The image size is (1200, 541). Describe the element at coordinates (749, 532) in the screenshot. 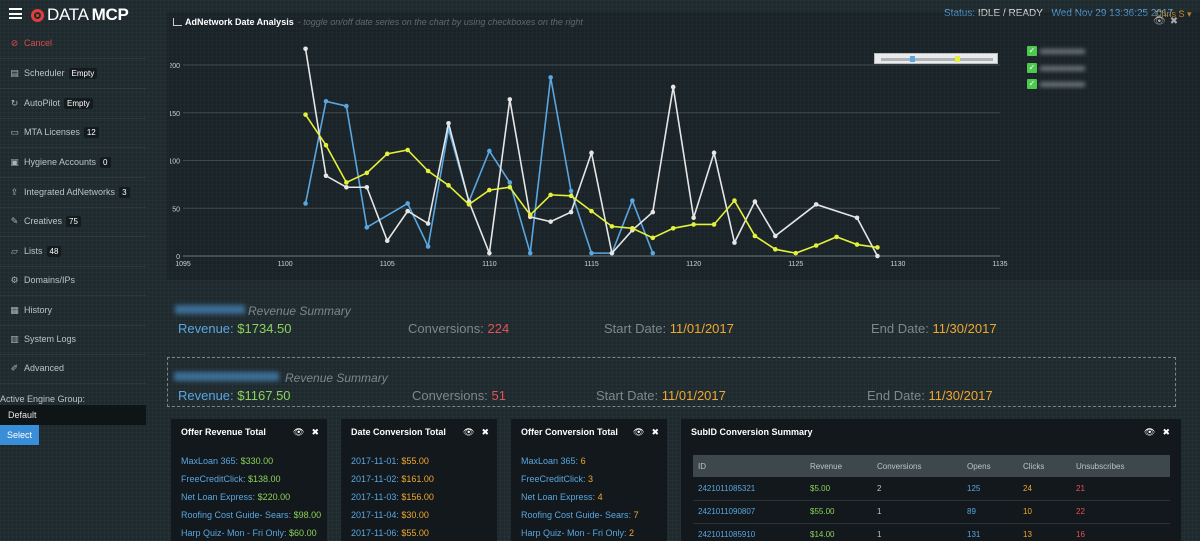

I see `table-cell: 2421011085910` at that location.